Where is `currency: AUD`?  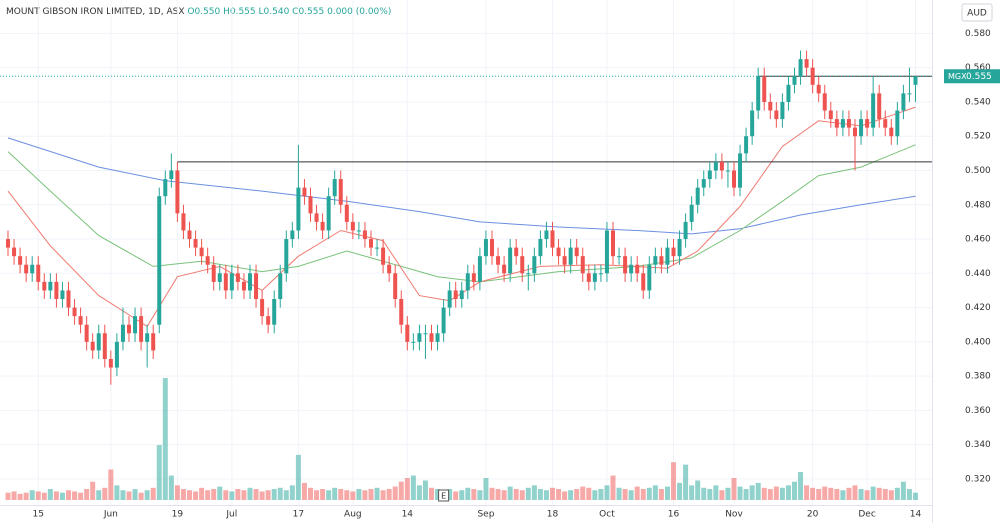
currency: AUD is located at coordinates (977, 14).